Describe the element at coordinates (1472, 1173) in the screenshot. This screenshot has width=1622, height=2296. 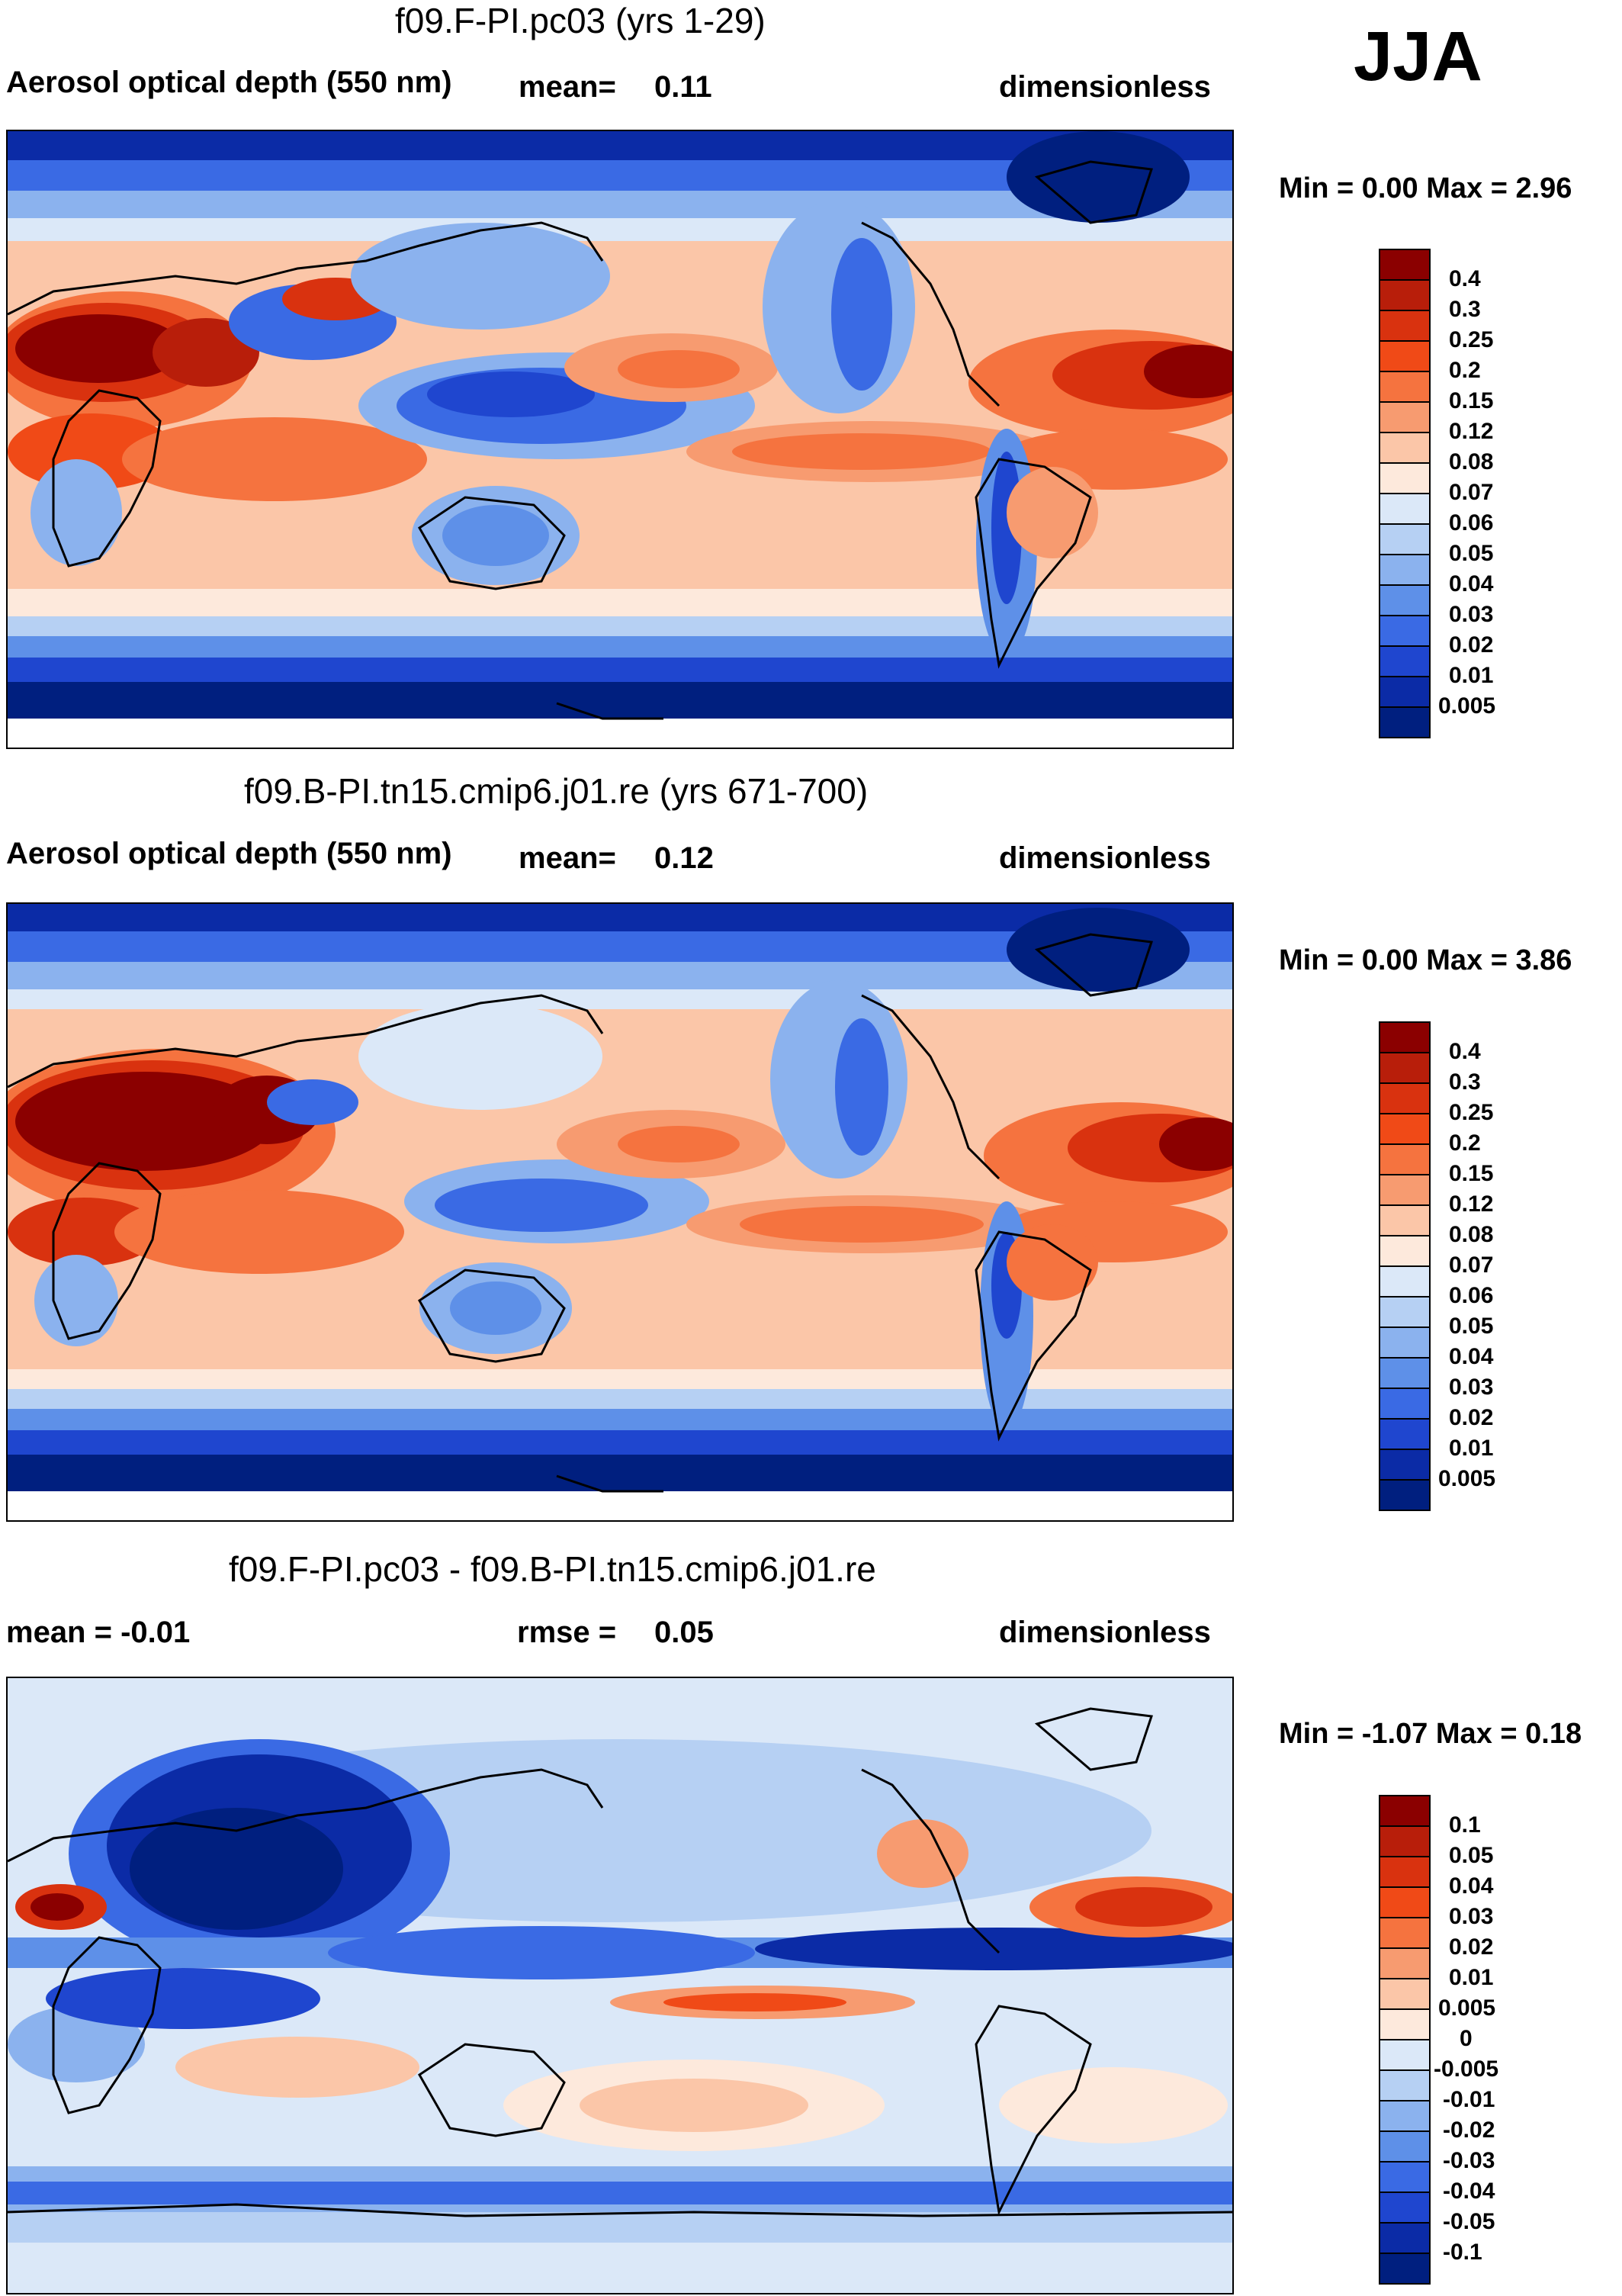
I see `colorbar-2-label: 0.15` at that location.